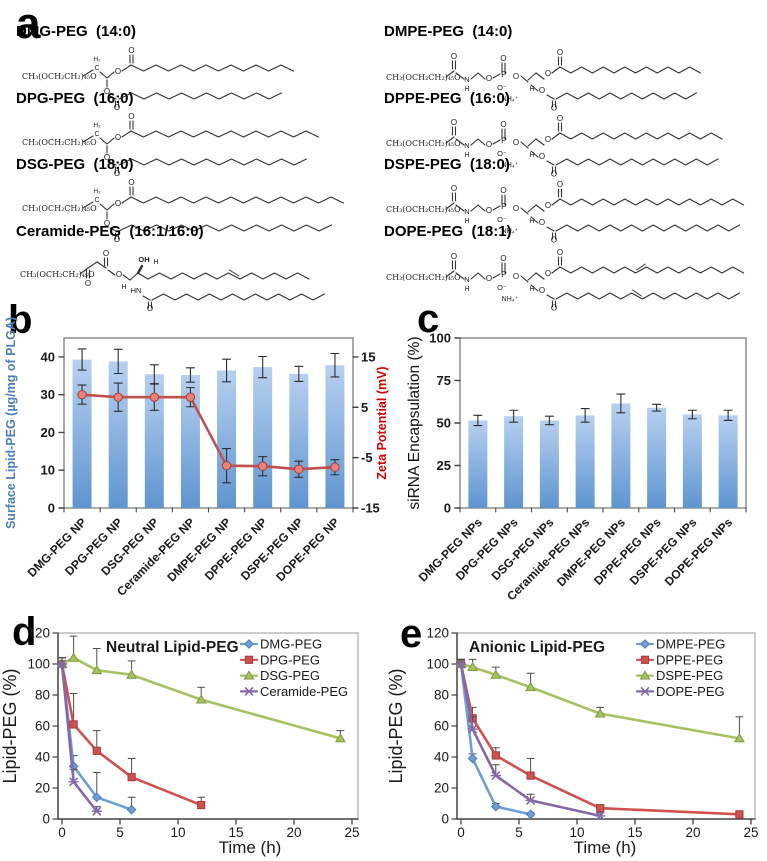 The width and height of the screenshot is (767, 861). What do you see at coordinates (291, 644) in the screenshot?
I see `svg-text: DMG-PEG` at bounding box center [291, 644].